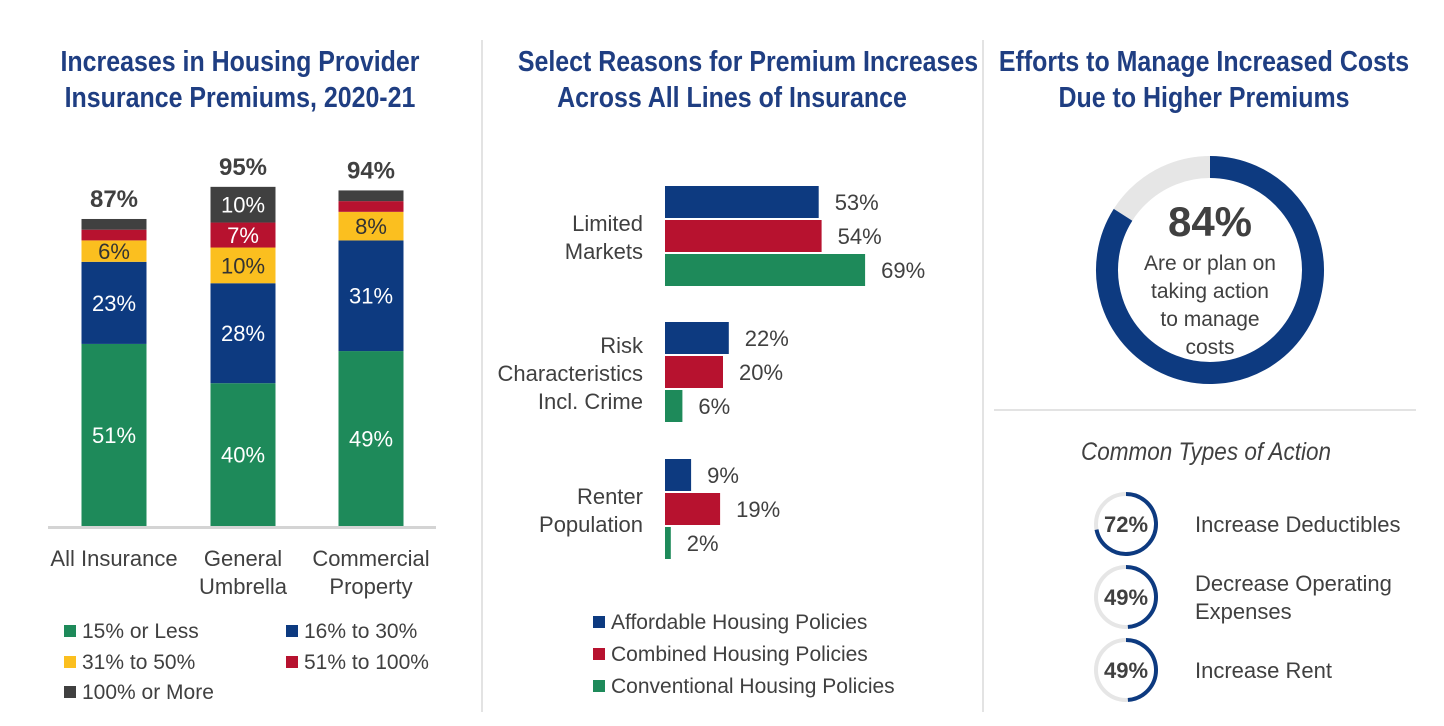 The width and height of the screenshot is (1444, 726). Describe the element at coordinates (114, 199) in the screenshot. I see `bar-total-label: 87%` at that location.